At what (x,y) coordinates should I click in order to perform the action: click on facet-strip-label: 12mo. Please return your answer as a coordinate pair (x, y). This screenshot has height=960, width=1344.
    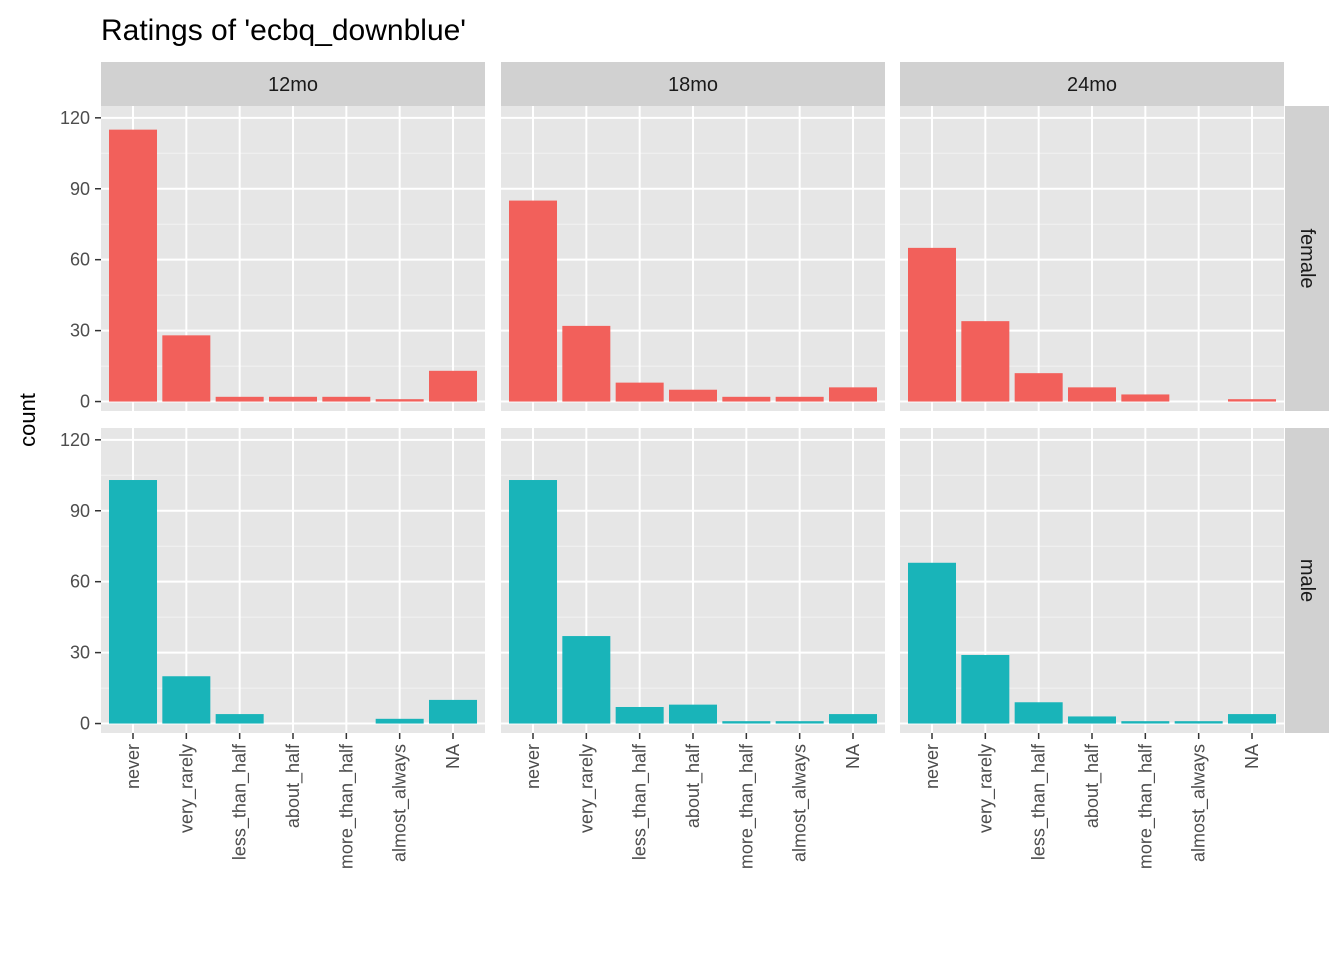
    Looking at the image, I should click on (293, 85).